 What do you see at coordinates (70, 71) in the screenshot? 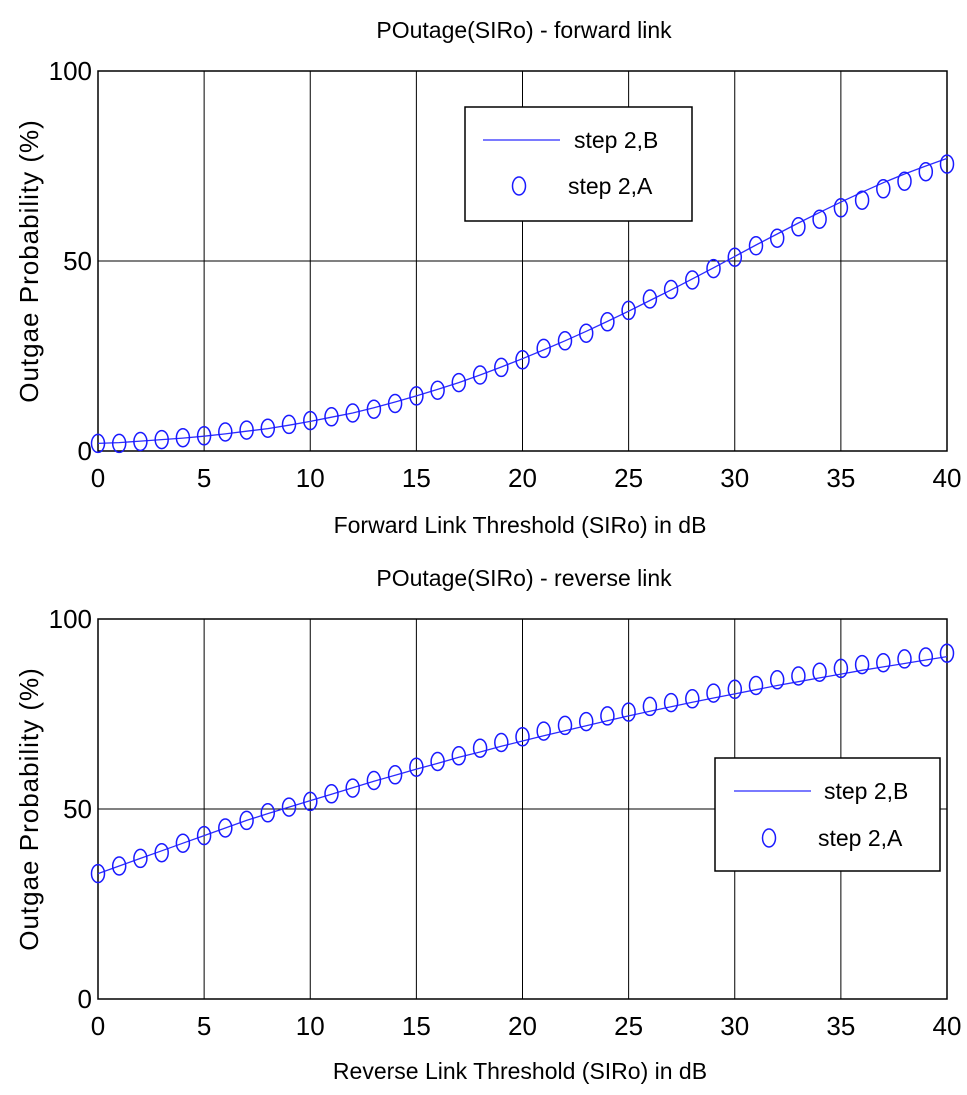
I see `y-tick-label: 100` at bounding box center [70, 71].